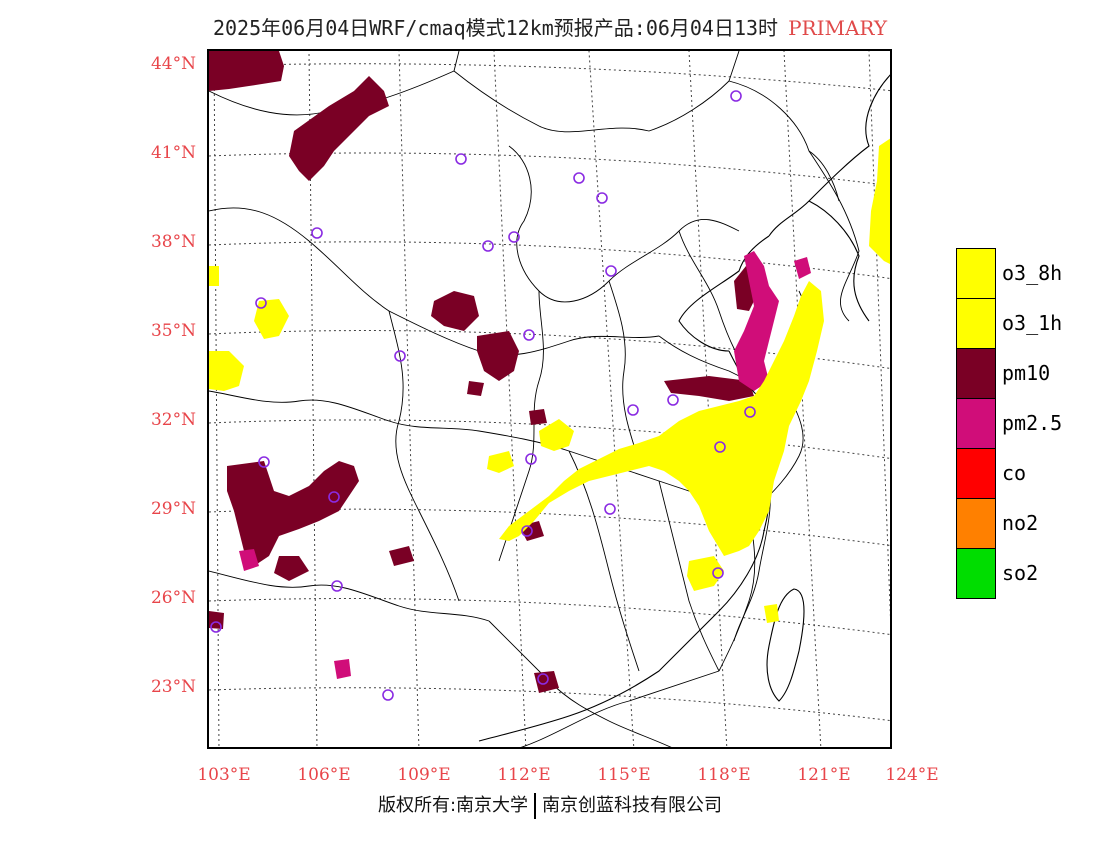  I want to click on legend-label: co, so click(1014, 473).